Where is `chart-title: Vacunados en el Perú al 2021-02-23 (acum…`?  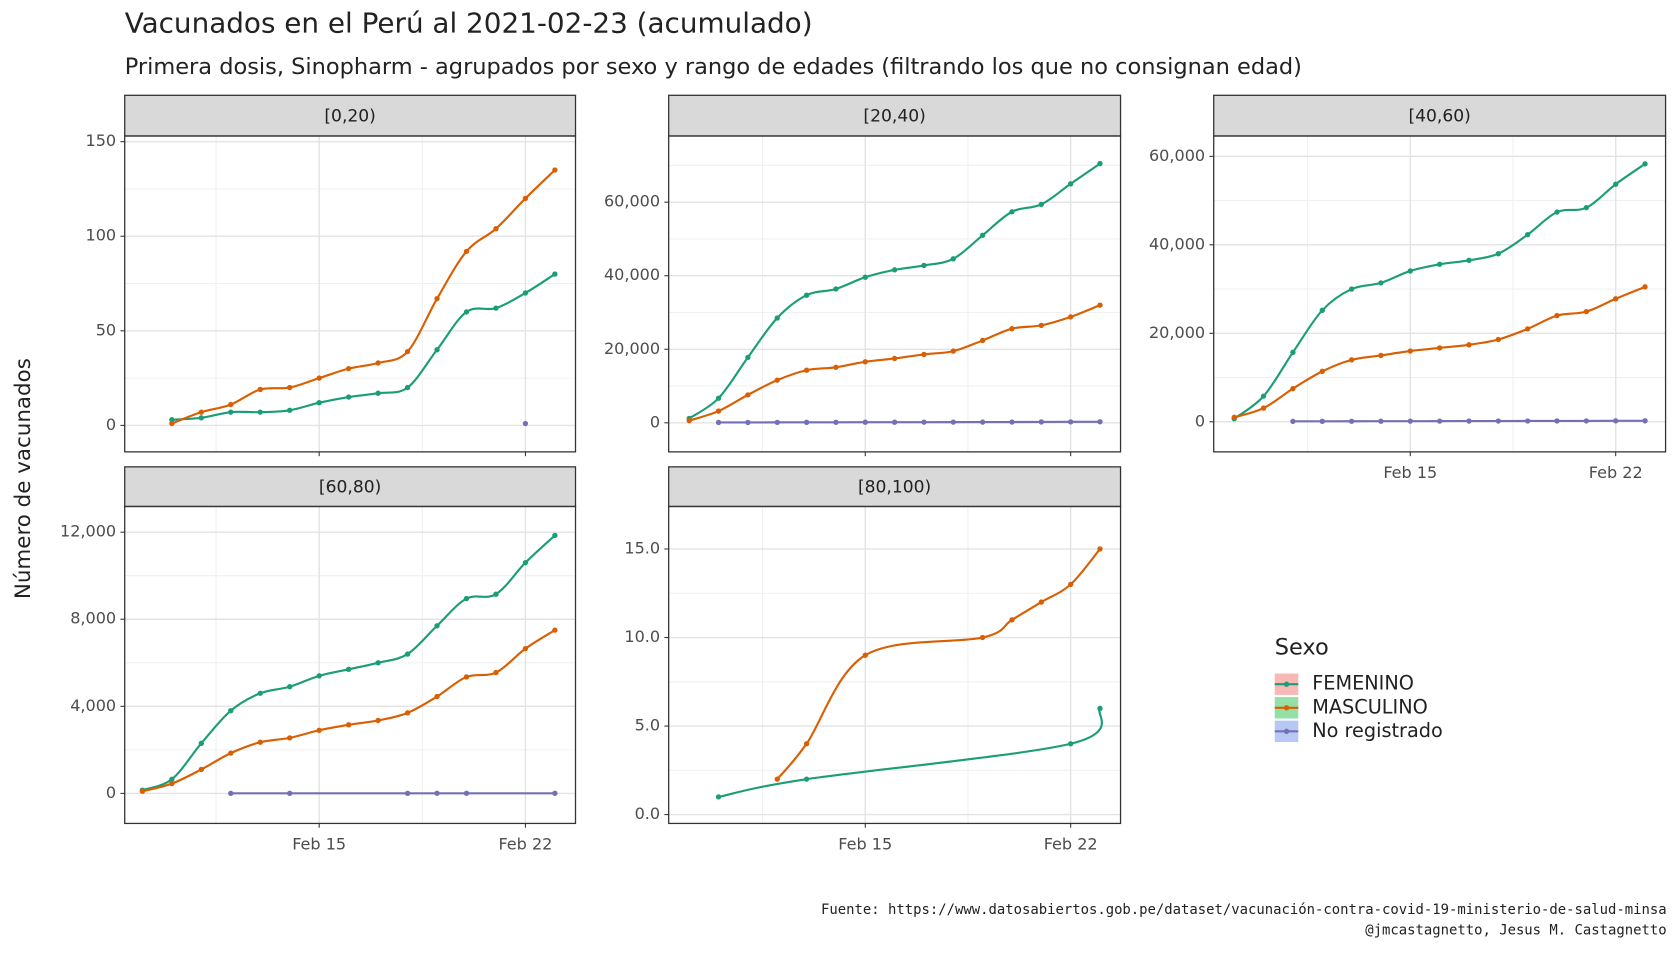 chart-title: Vacunados en el Perú al 2021-02-23 (acum… is located at coordinates (469, 23).